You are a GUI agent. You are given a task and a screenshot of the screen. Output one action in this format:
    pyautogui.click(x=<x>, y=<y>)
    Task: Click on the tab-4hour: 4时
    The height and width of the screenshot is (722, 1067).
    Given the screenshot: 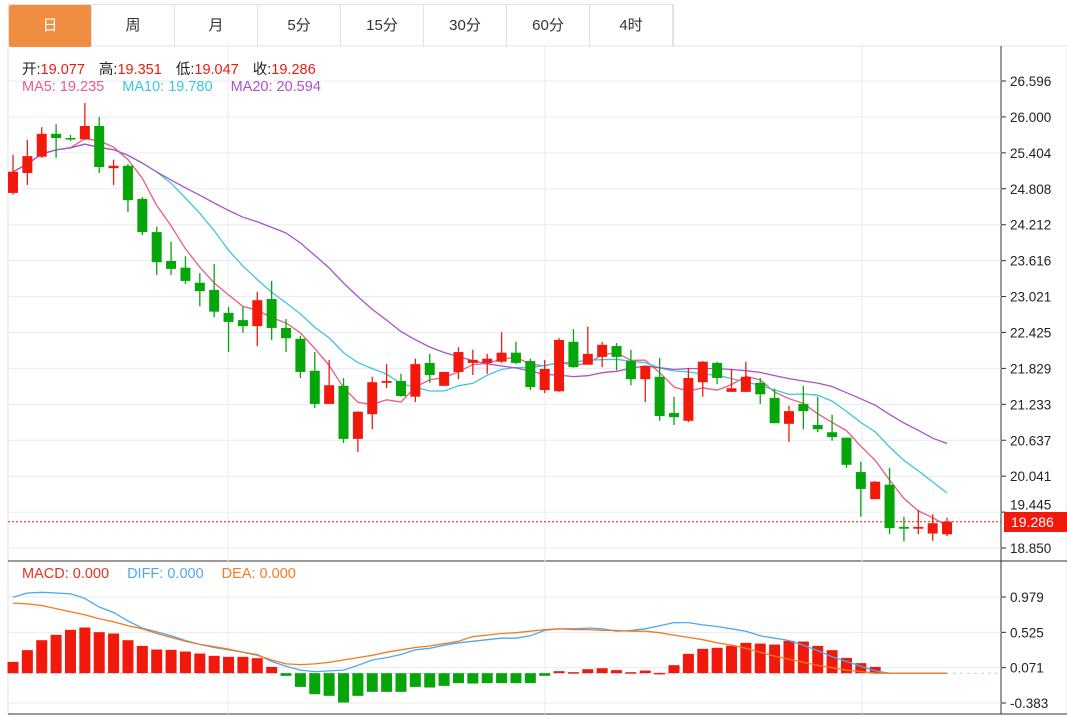 What is the action you would take?
    pyautogui.click(x=631, y=26)
    